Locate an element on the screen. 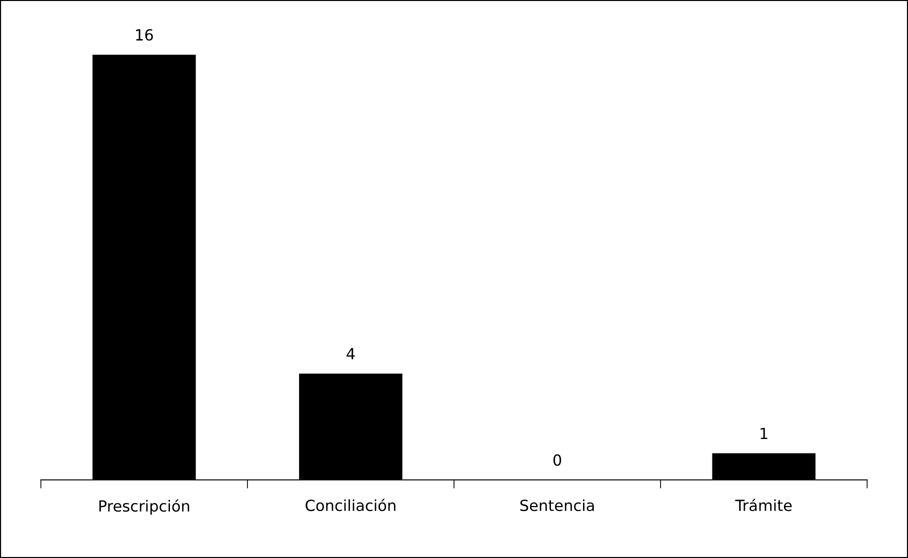 The height and width of the screenshot is (558, 908). data-label: 4 is located at coordinates (350, 354).